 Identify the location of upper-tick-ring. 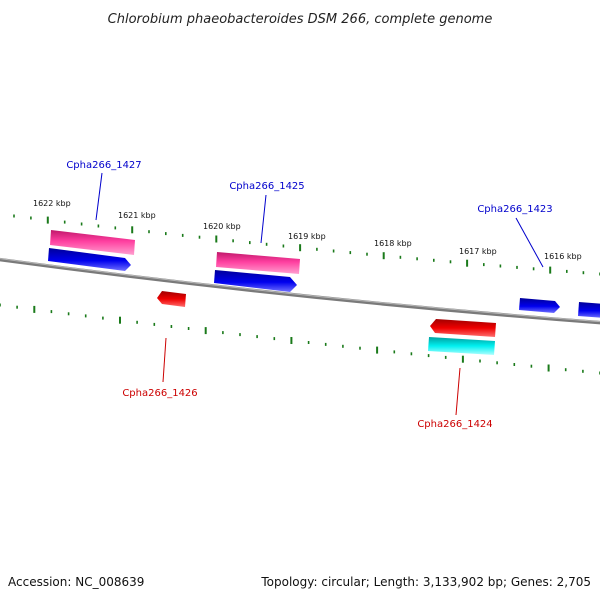
(306, 245).